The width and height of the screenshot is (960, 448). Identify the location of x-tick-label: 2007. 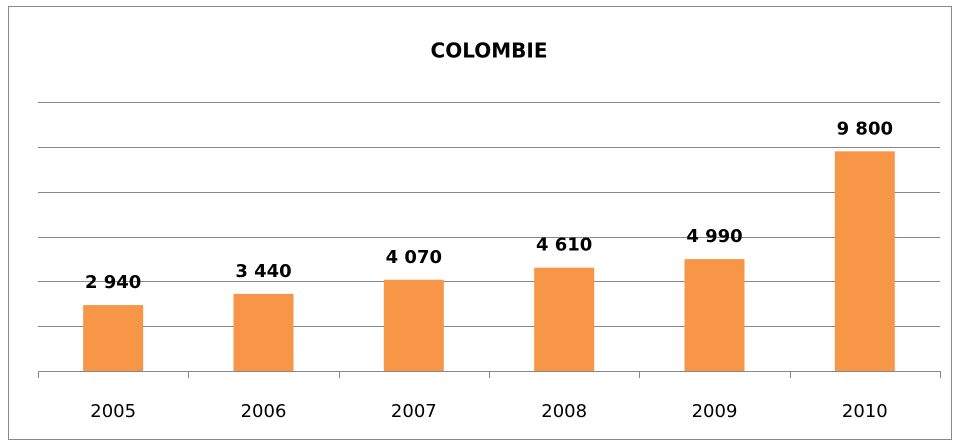
(414, 411).